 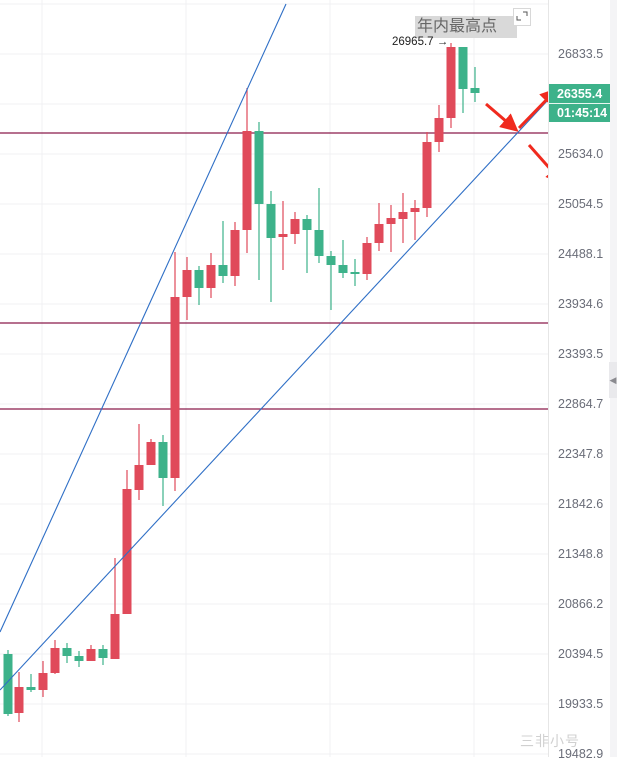 I want to click on fullscreen-icon, so click(x=522, y=16).